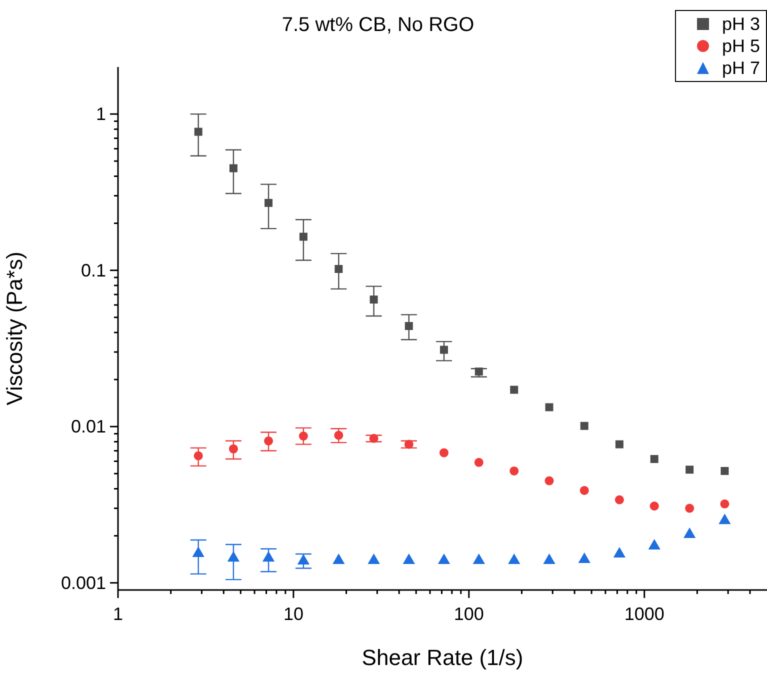  Describe the element at coordinates (118, 614) in the screenshot. I see `x-tick-label: 1` at that location.